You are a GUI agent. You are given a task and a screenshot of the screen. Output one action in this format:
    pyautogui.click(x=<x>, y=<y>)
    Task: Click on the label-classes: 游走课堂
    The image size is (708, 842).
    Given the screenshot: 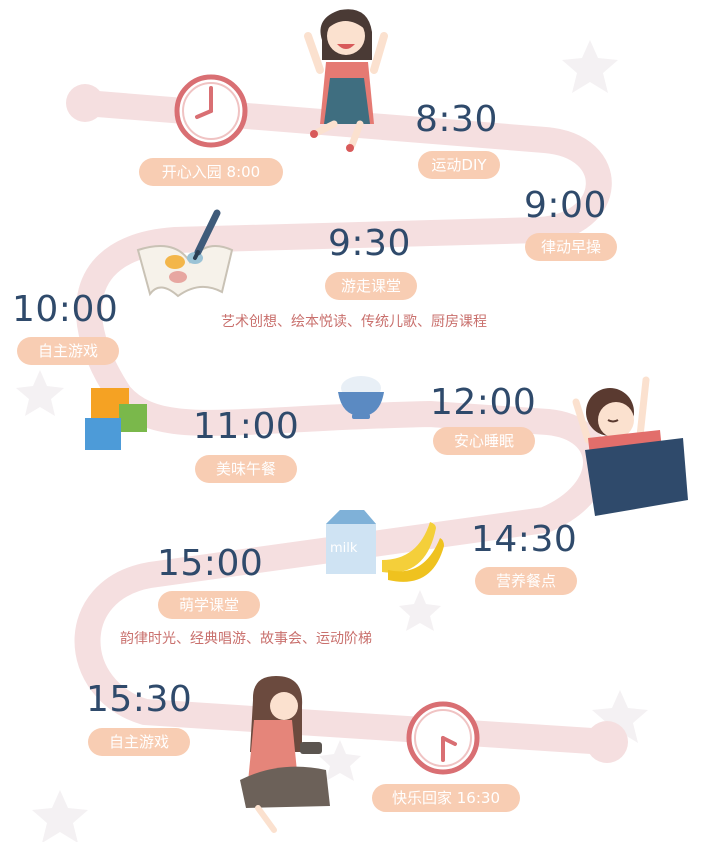 What is the action you would take?
    pyautogui.click(x=371, y=286)
    